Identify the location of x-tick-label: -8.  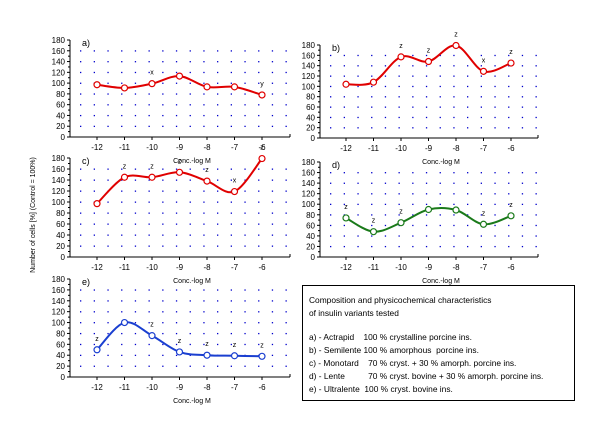
(207, 147).